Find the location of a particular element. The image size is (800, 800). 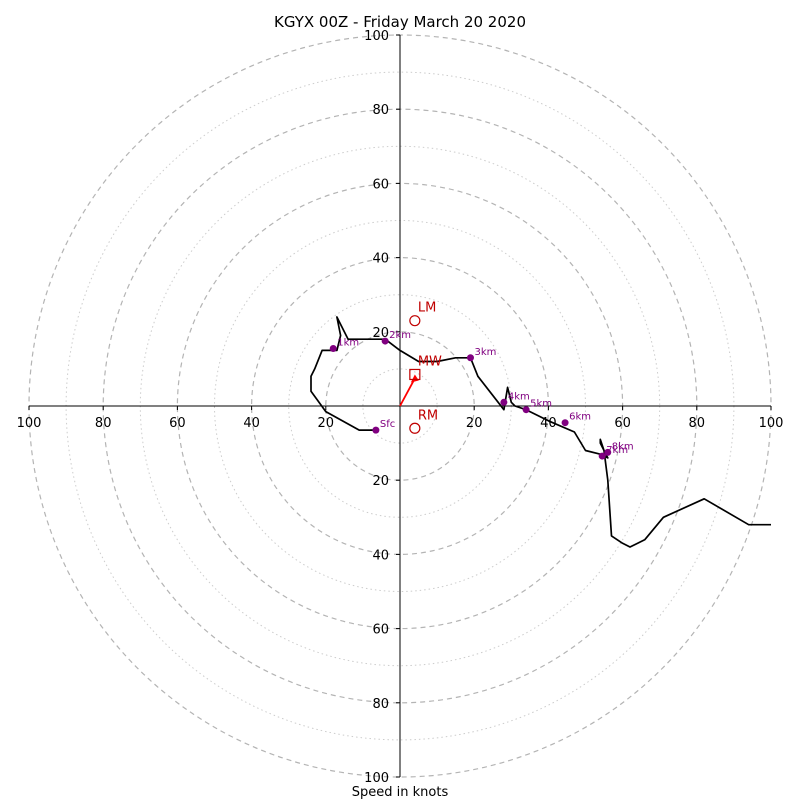

mean-wind-arrow-head is located at coordinates (414, 378).